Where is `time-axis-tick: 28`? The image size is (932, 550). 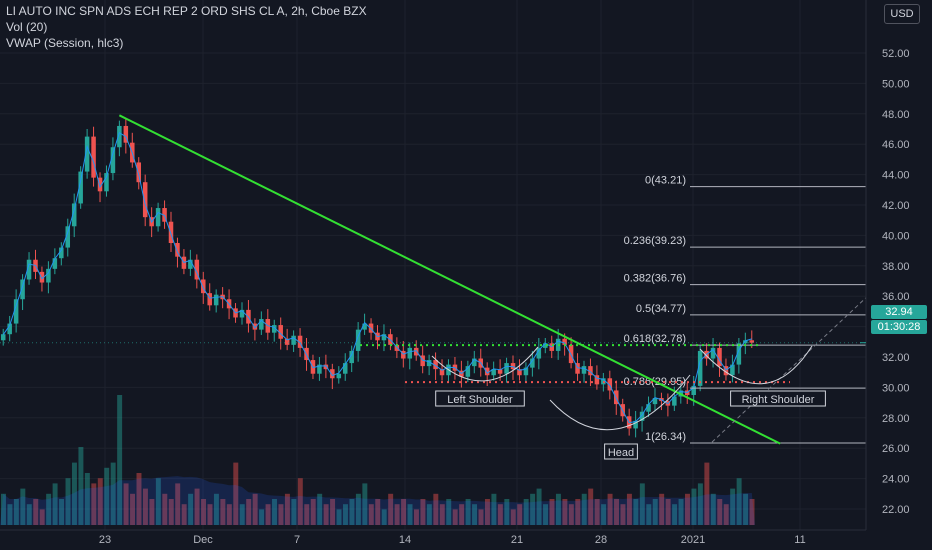
time-axis-tick: 28 is located at coordinates (601, 540).